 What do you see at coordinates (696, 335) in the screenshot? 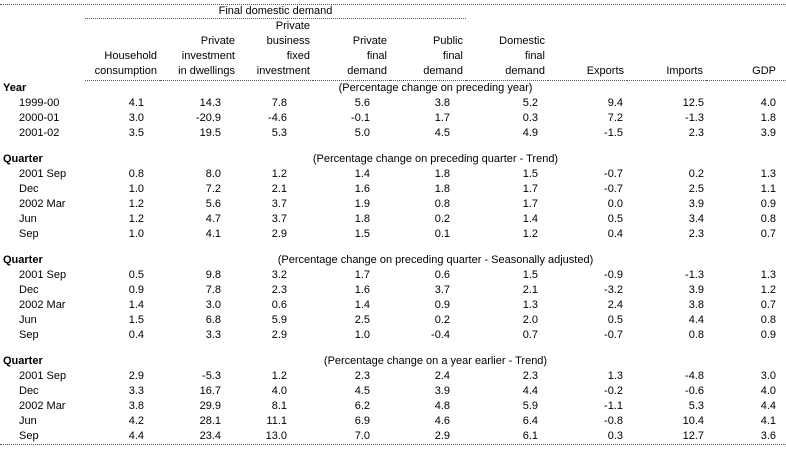
I see `value-cell: 0.8` at bounding box center [696, 335].